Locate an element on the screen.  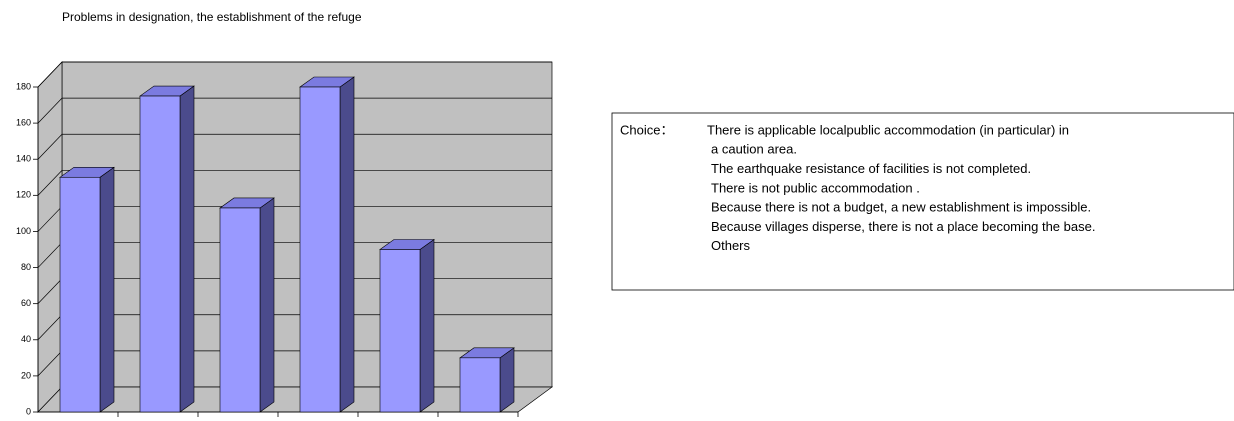
y-tick-label: 60 is located at coordinates (26, 303).